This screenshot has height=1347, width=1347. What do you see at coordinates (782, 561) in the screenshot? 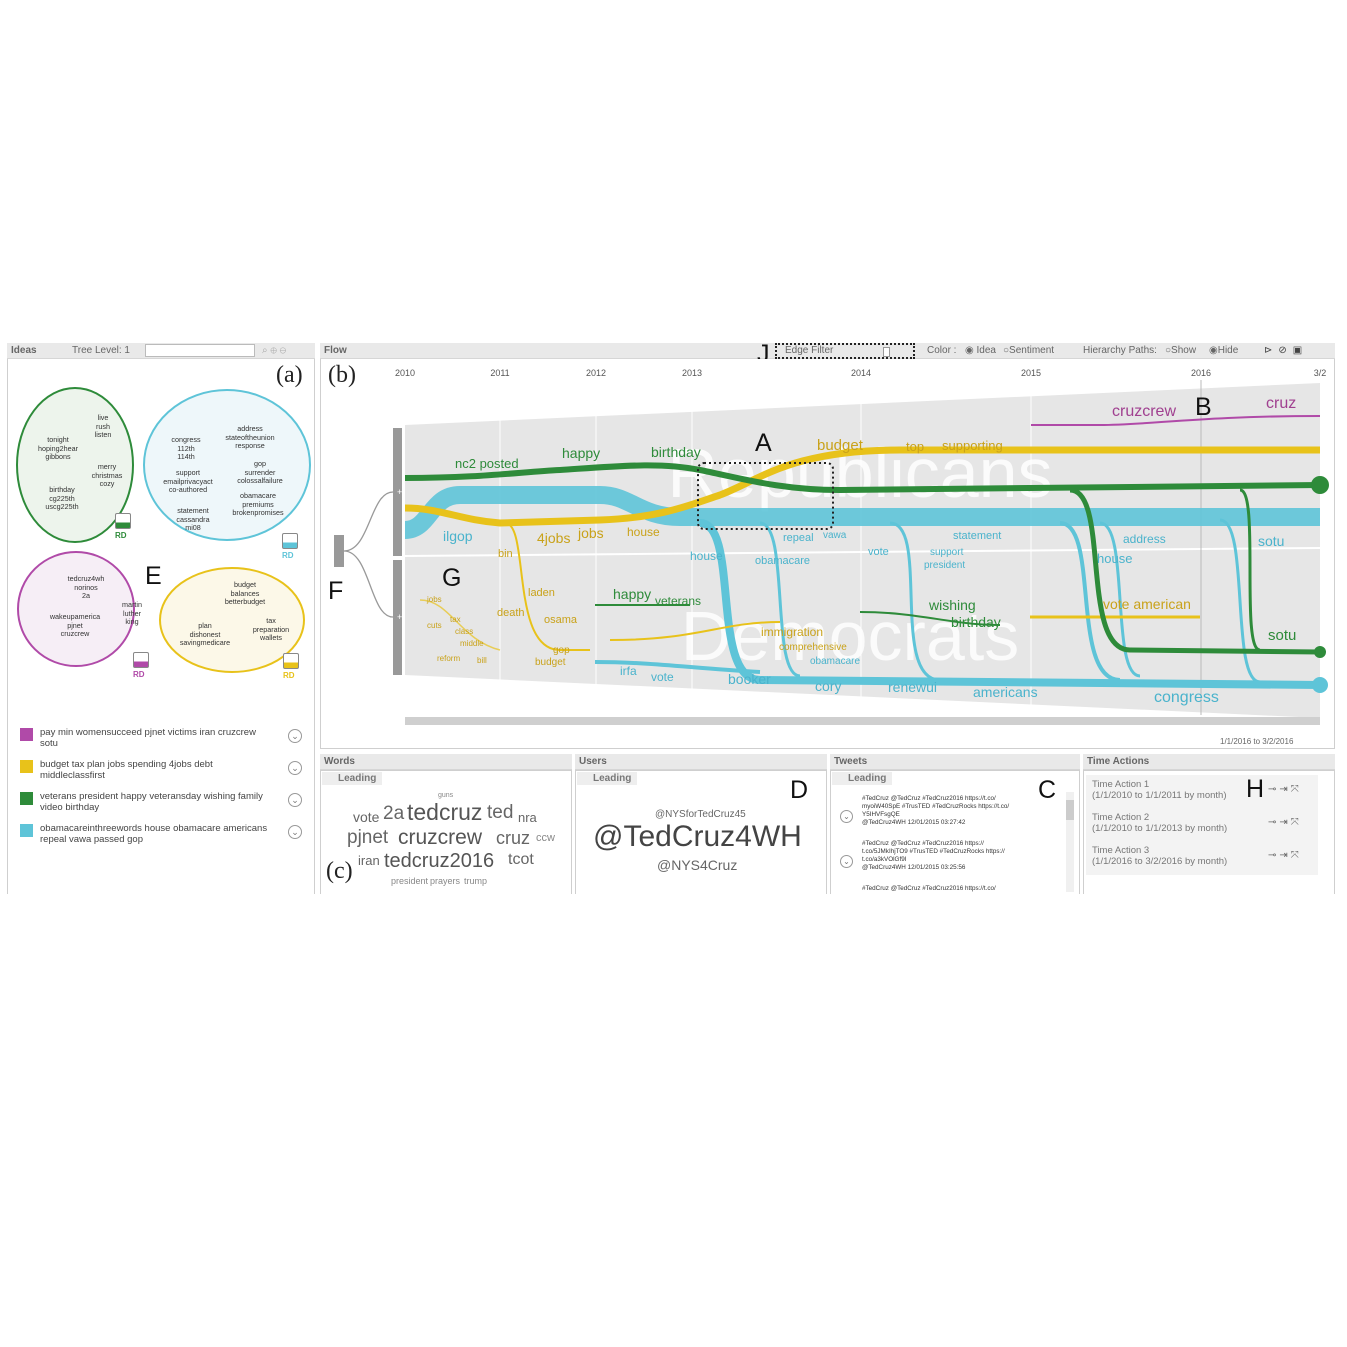
I see `flow-word: obamacare` at bounding box center [782, 561].